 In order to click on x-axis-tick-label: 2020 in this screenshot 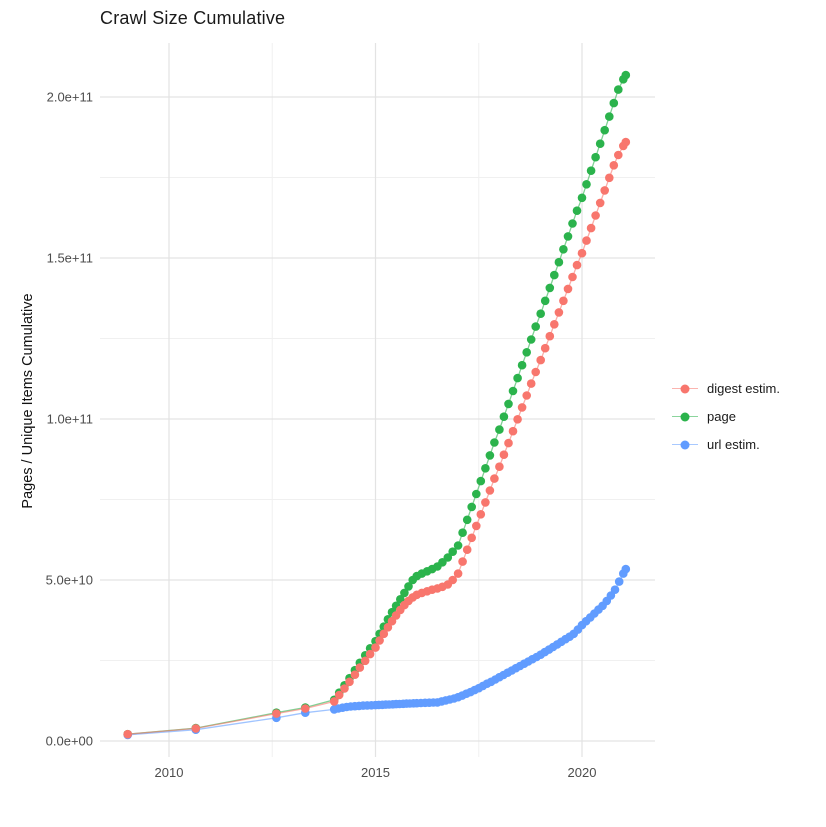, I will do `click(582, 772)`.